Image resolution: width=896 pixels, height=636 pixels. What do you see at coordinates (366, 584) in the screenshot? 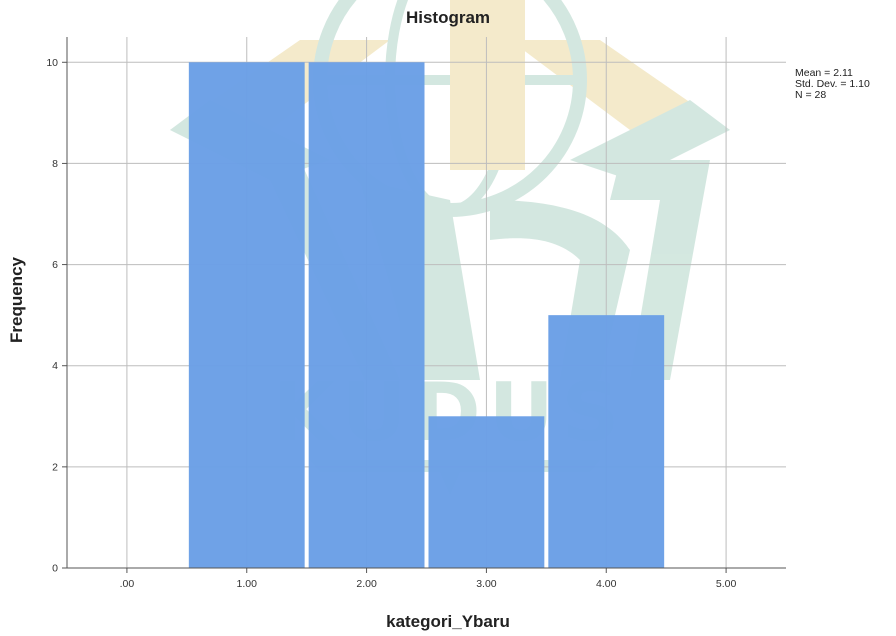
I see `x-tick-label: 2.00` at bounding box center [366, 584].